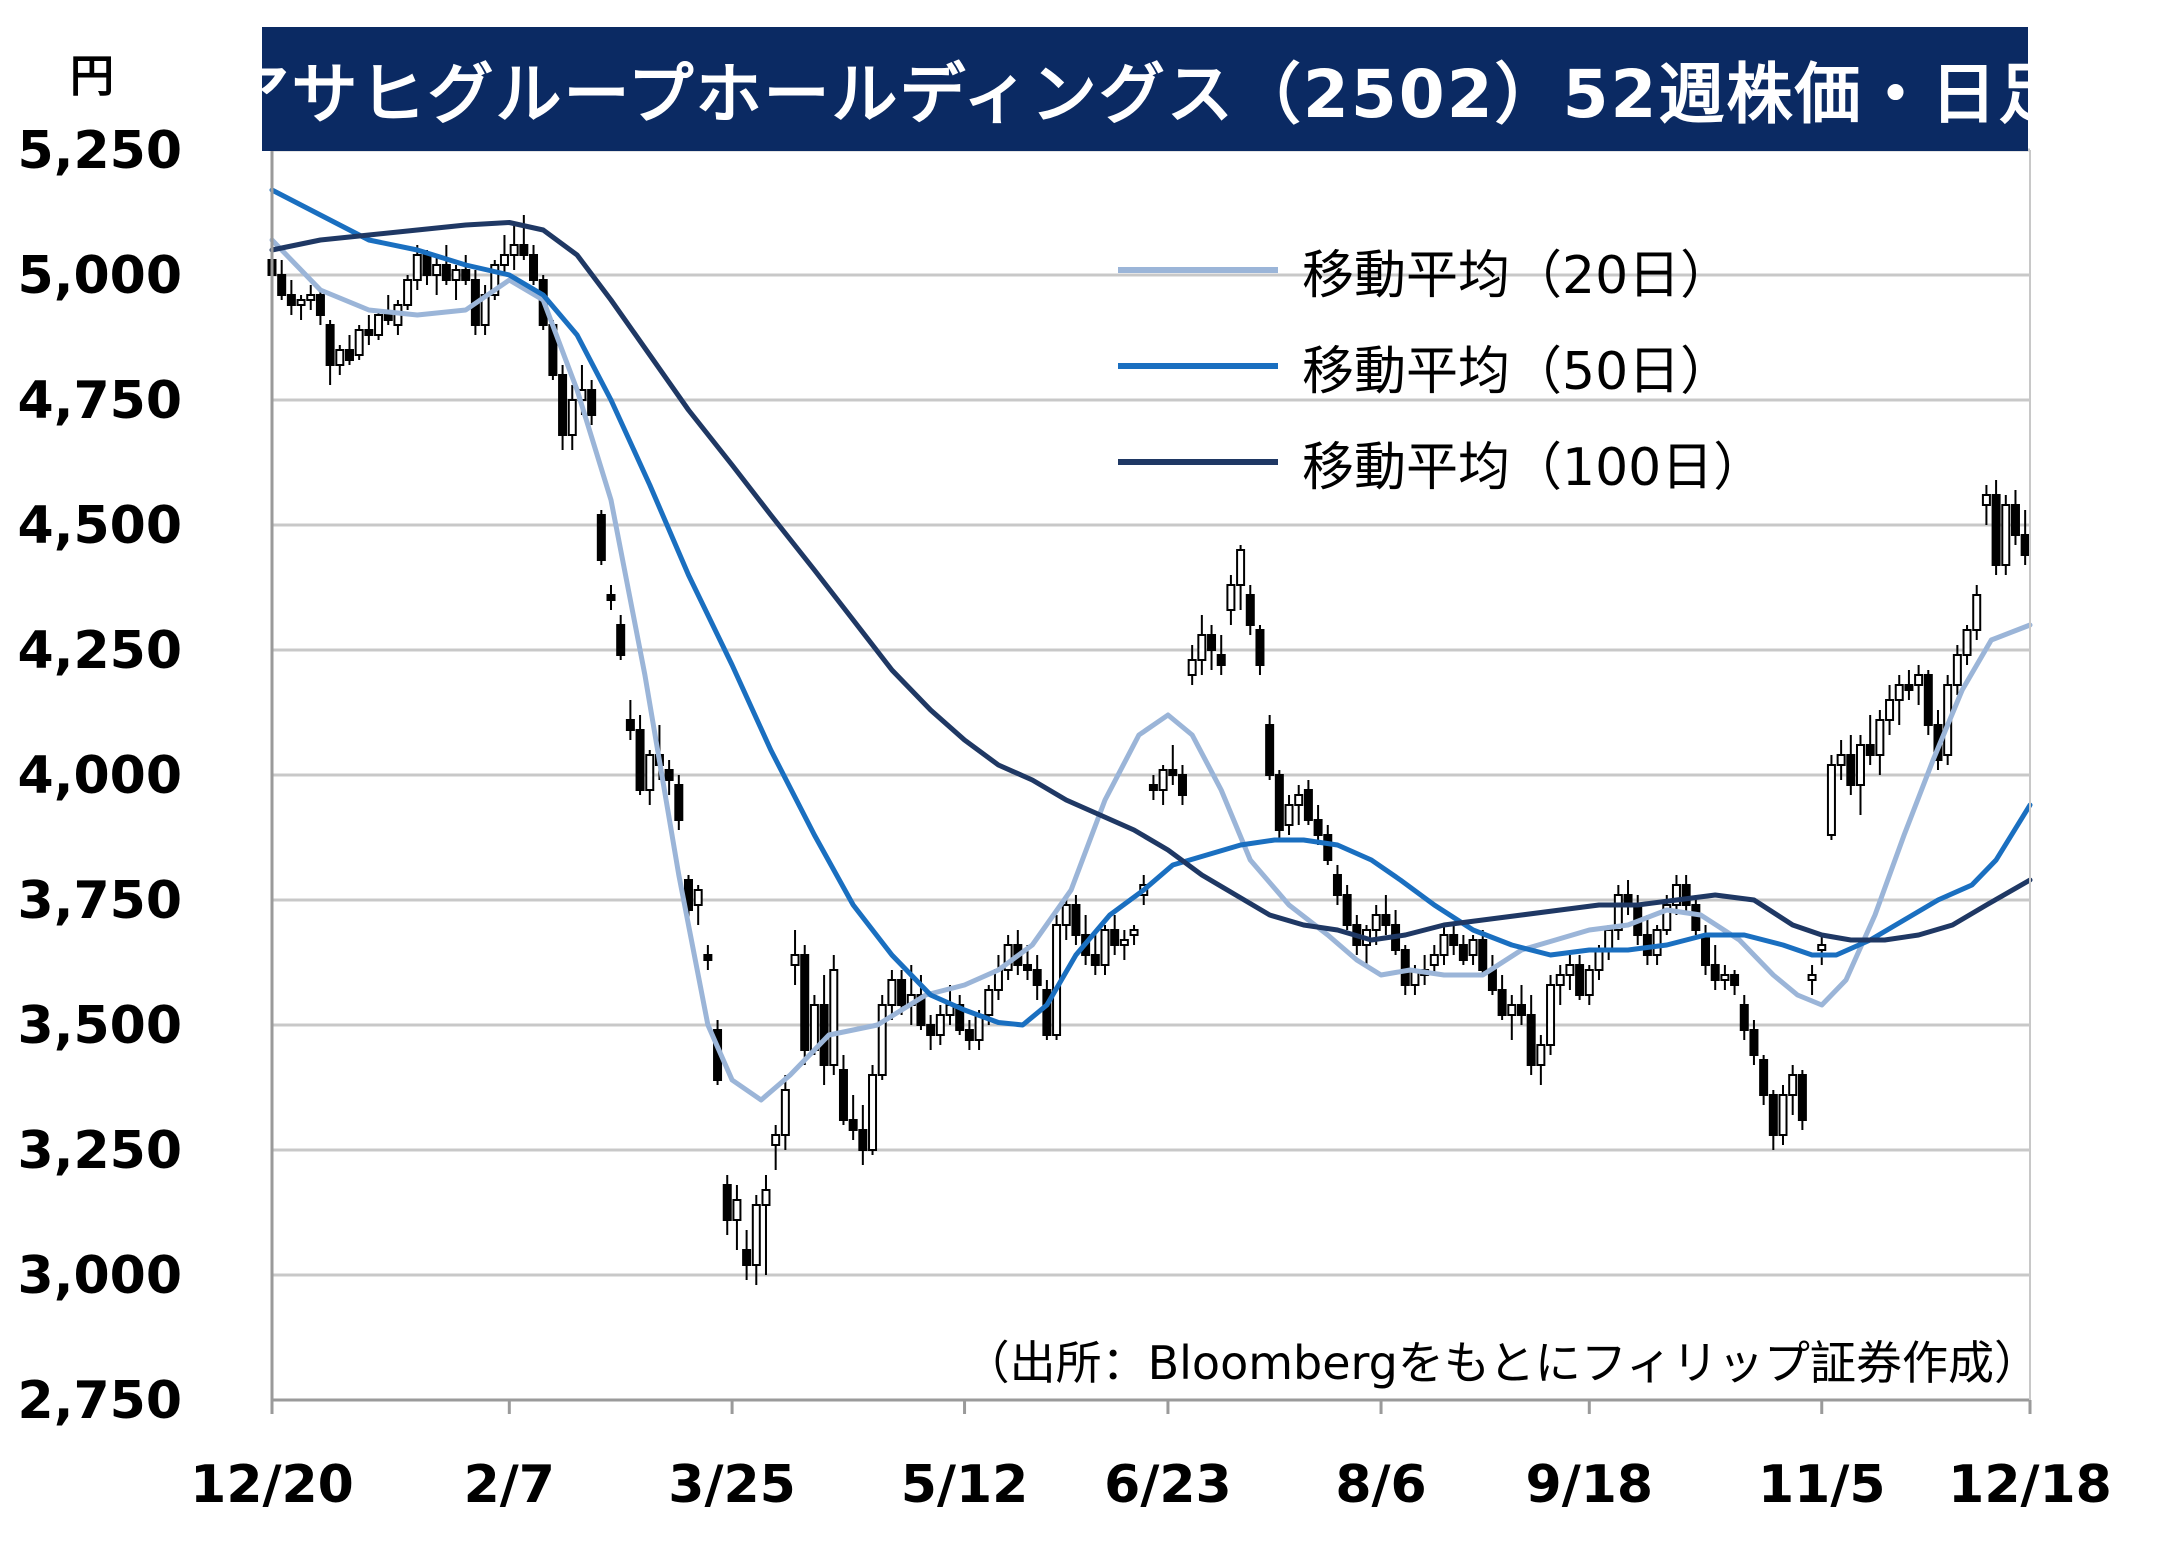 Image resolution: width=2167 pixels, height=1541 pixels. What do you see at coordinates (100, 1026) in the screenshot?
I see `y-tick-label: 3,500` at bounding box center [100, 1026].